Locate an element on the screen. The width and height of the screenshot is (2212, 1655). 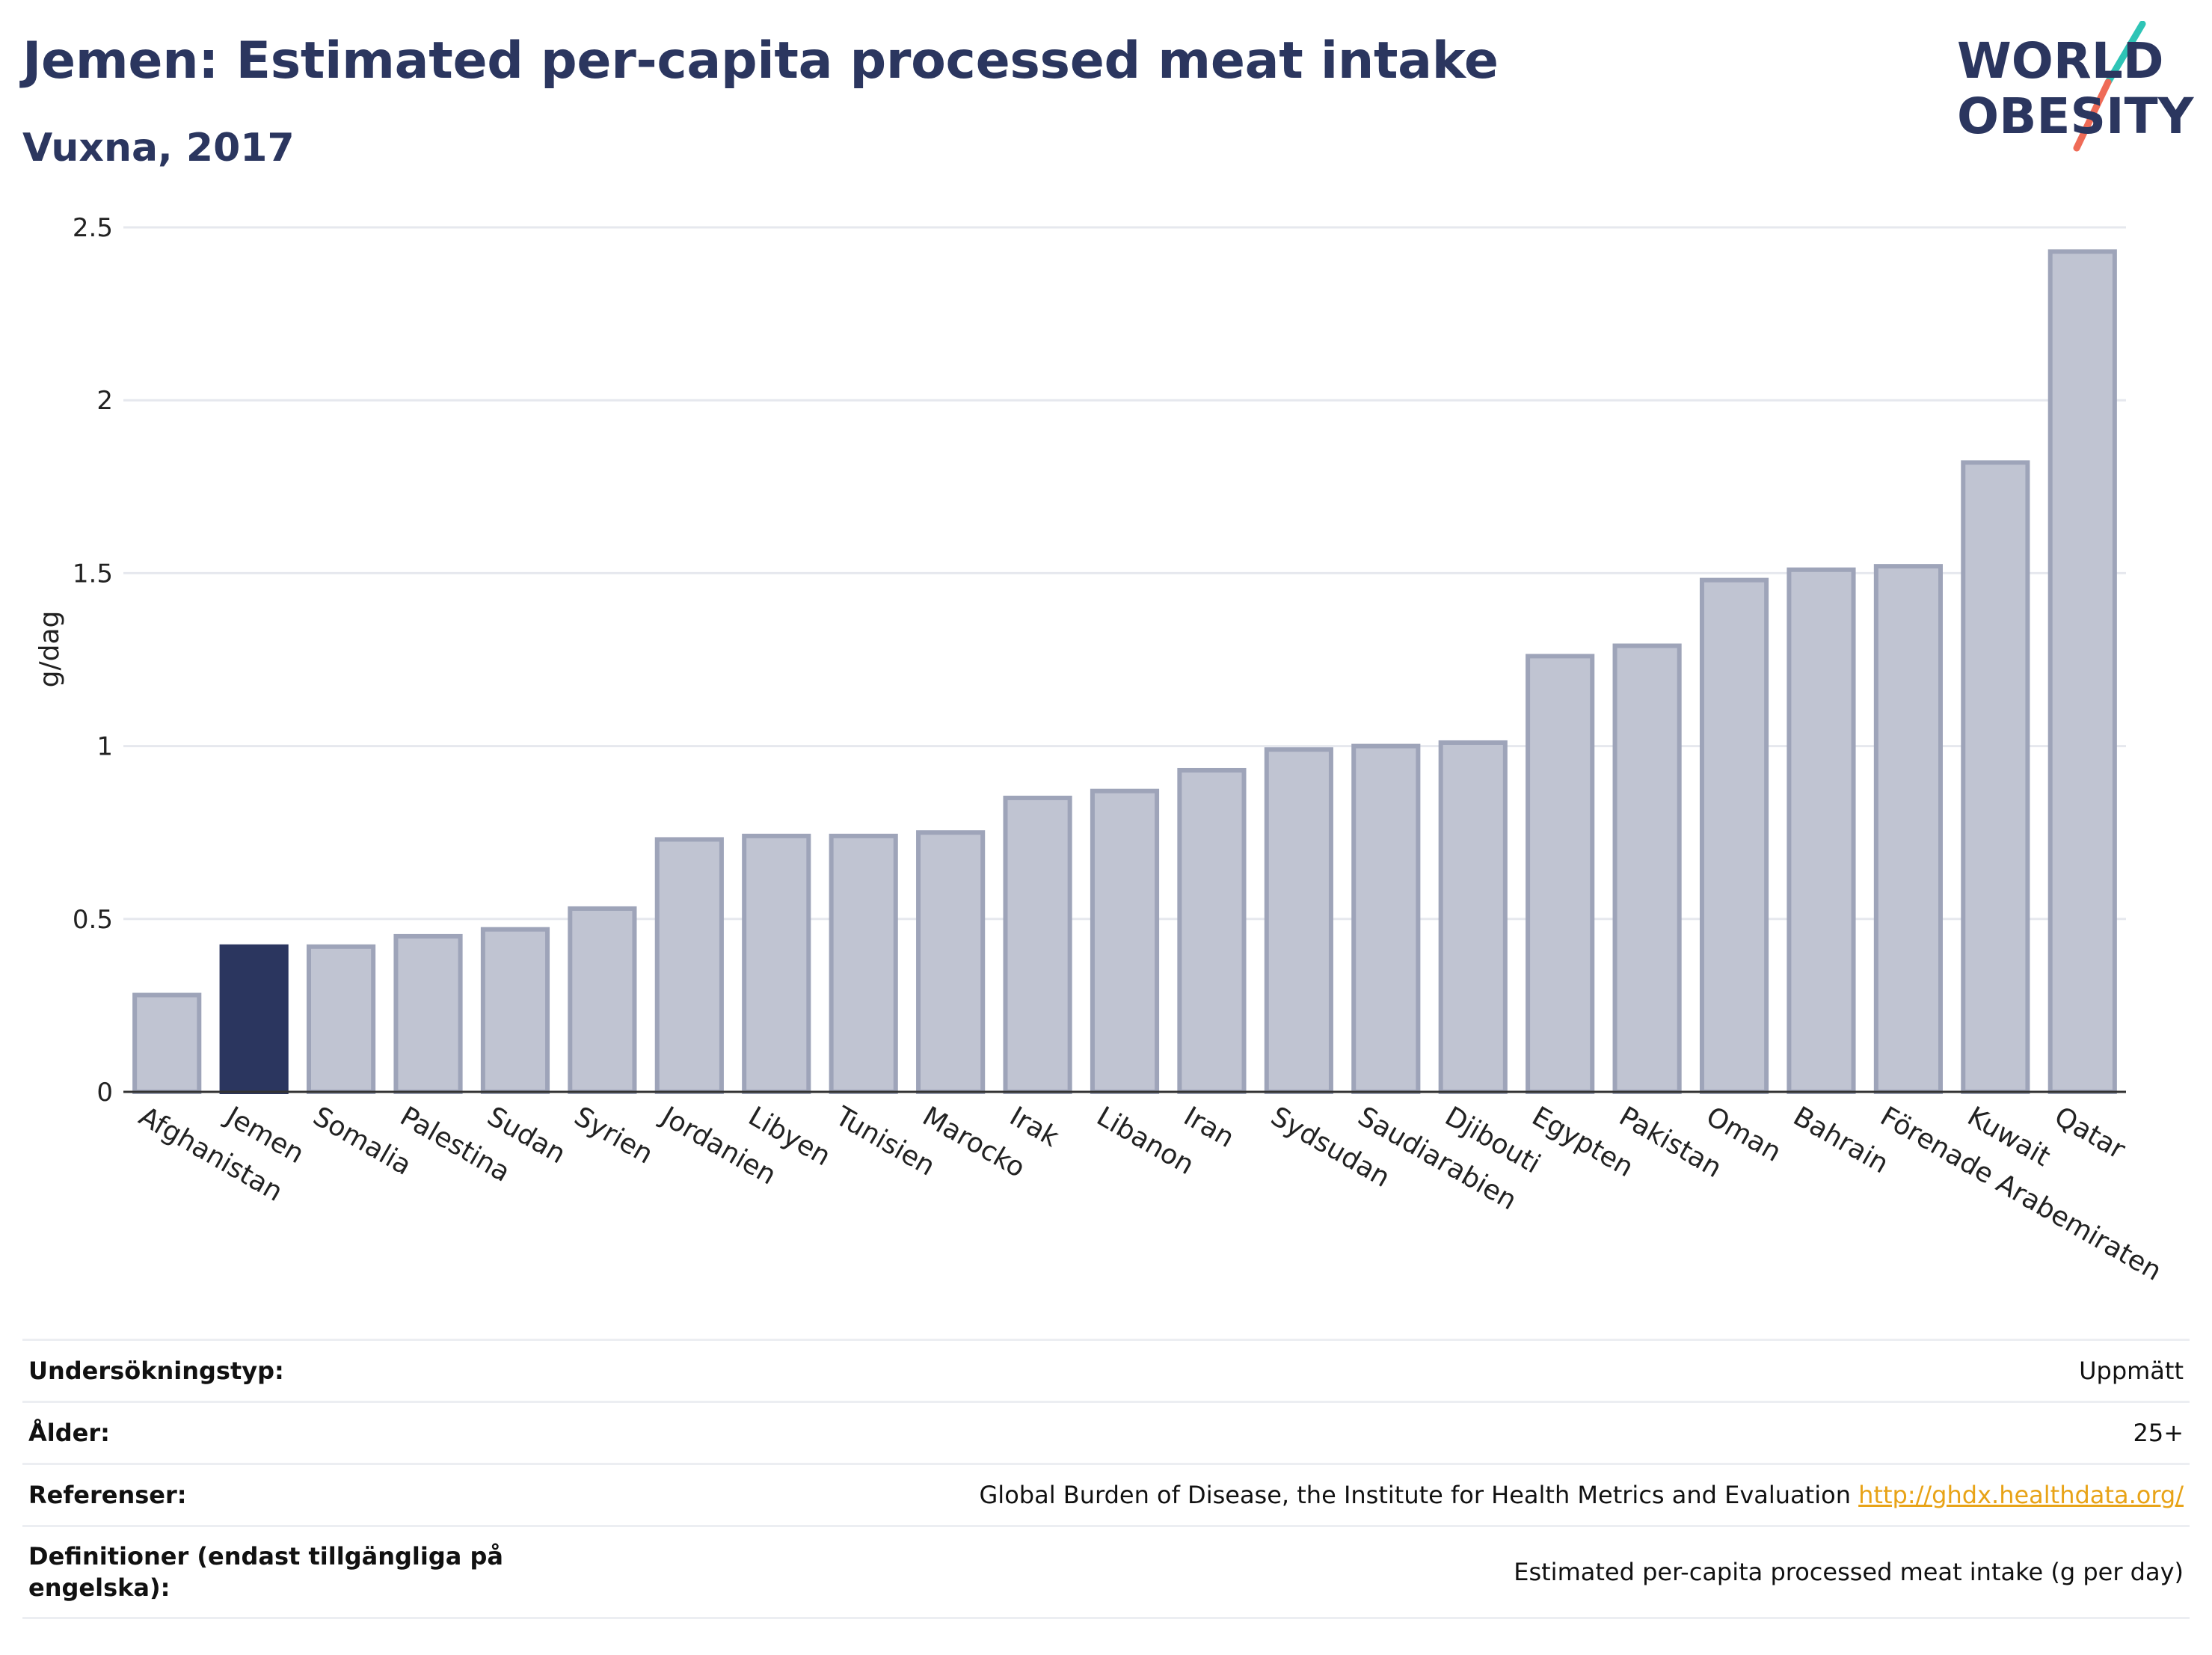
info-value-age: 25+ is located at coordinates (1359, 1432).